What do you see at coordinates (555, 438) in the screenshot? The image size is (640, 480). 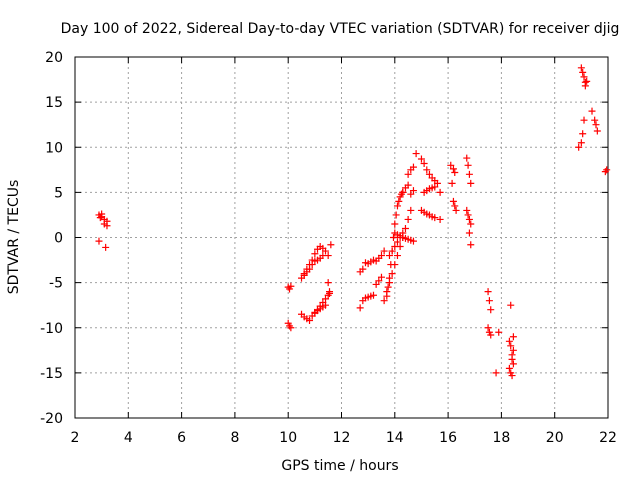 I see `x-tick-label: 20` at bounding box center [555, 438].